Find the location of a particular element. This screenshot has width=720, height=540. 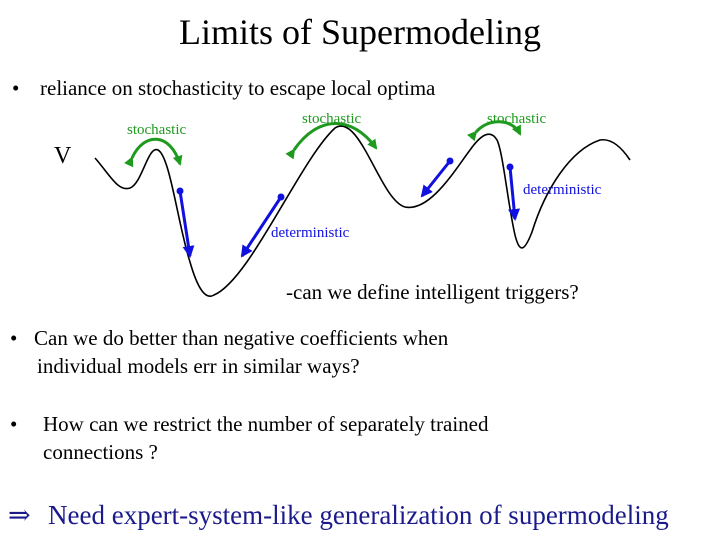

implies-symbol: ⇒ is located at coordinates (19, 515).